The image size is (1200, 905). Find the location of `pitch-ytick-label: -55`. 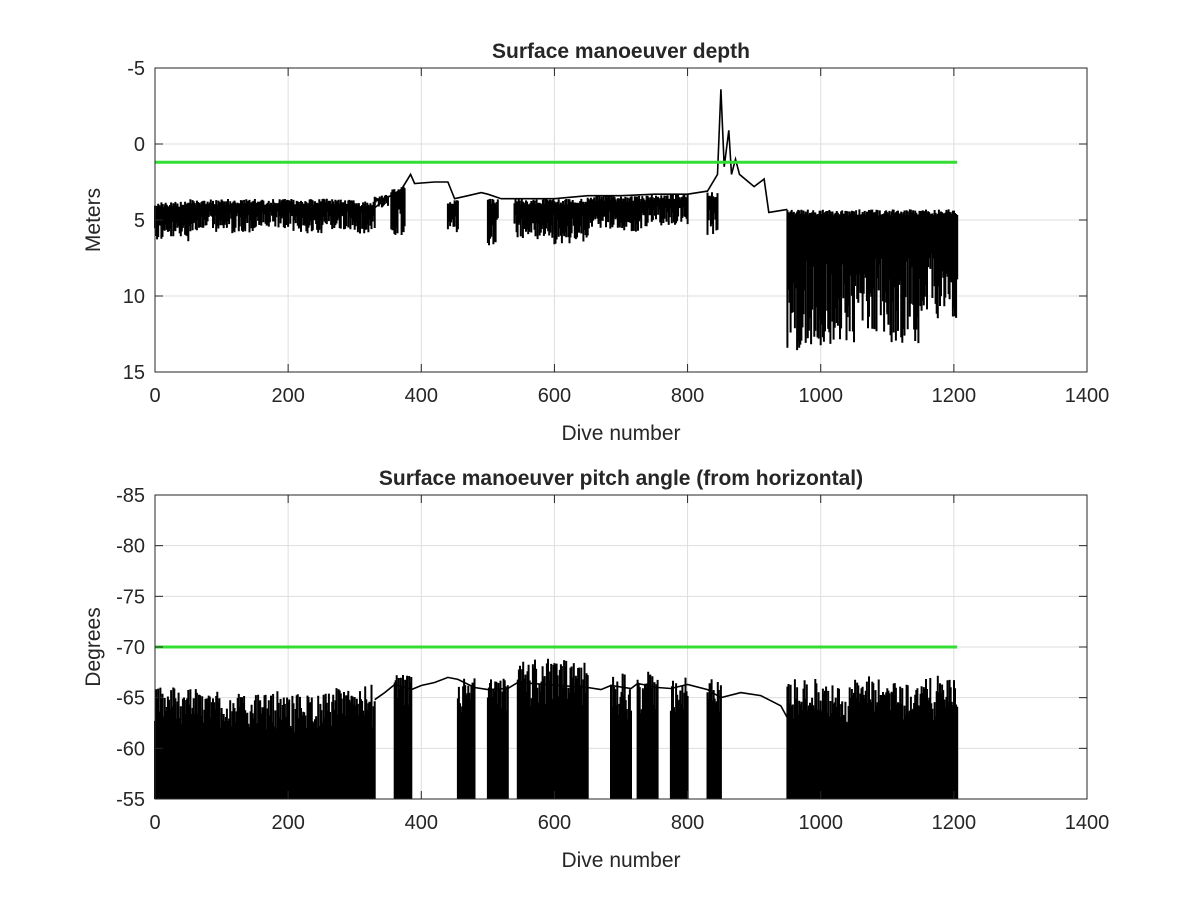

pitch-ytick-label: -55 is located at coordinates (130, 800).